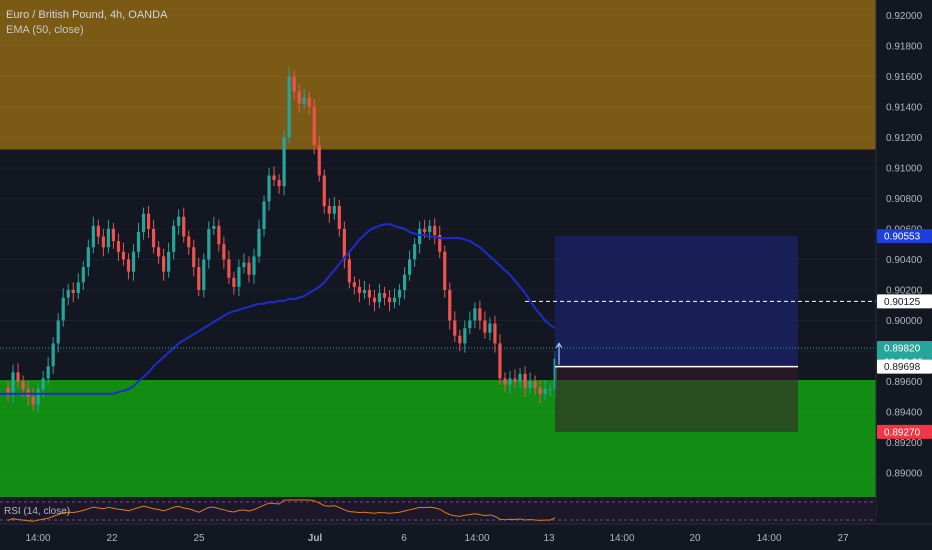 Image resolution: width=932 pixels, height=550 pixels. Describe the element at coordinates (315, 538) in the screenshot. I see `time-tick-label: Jul` at that location.